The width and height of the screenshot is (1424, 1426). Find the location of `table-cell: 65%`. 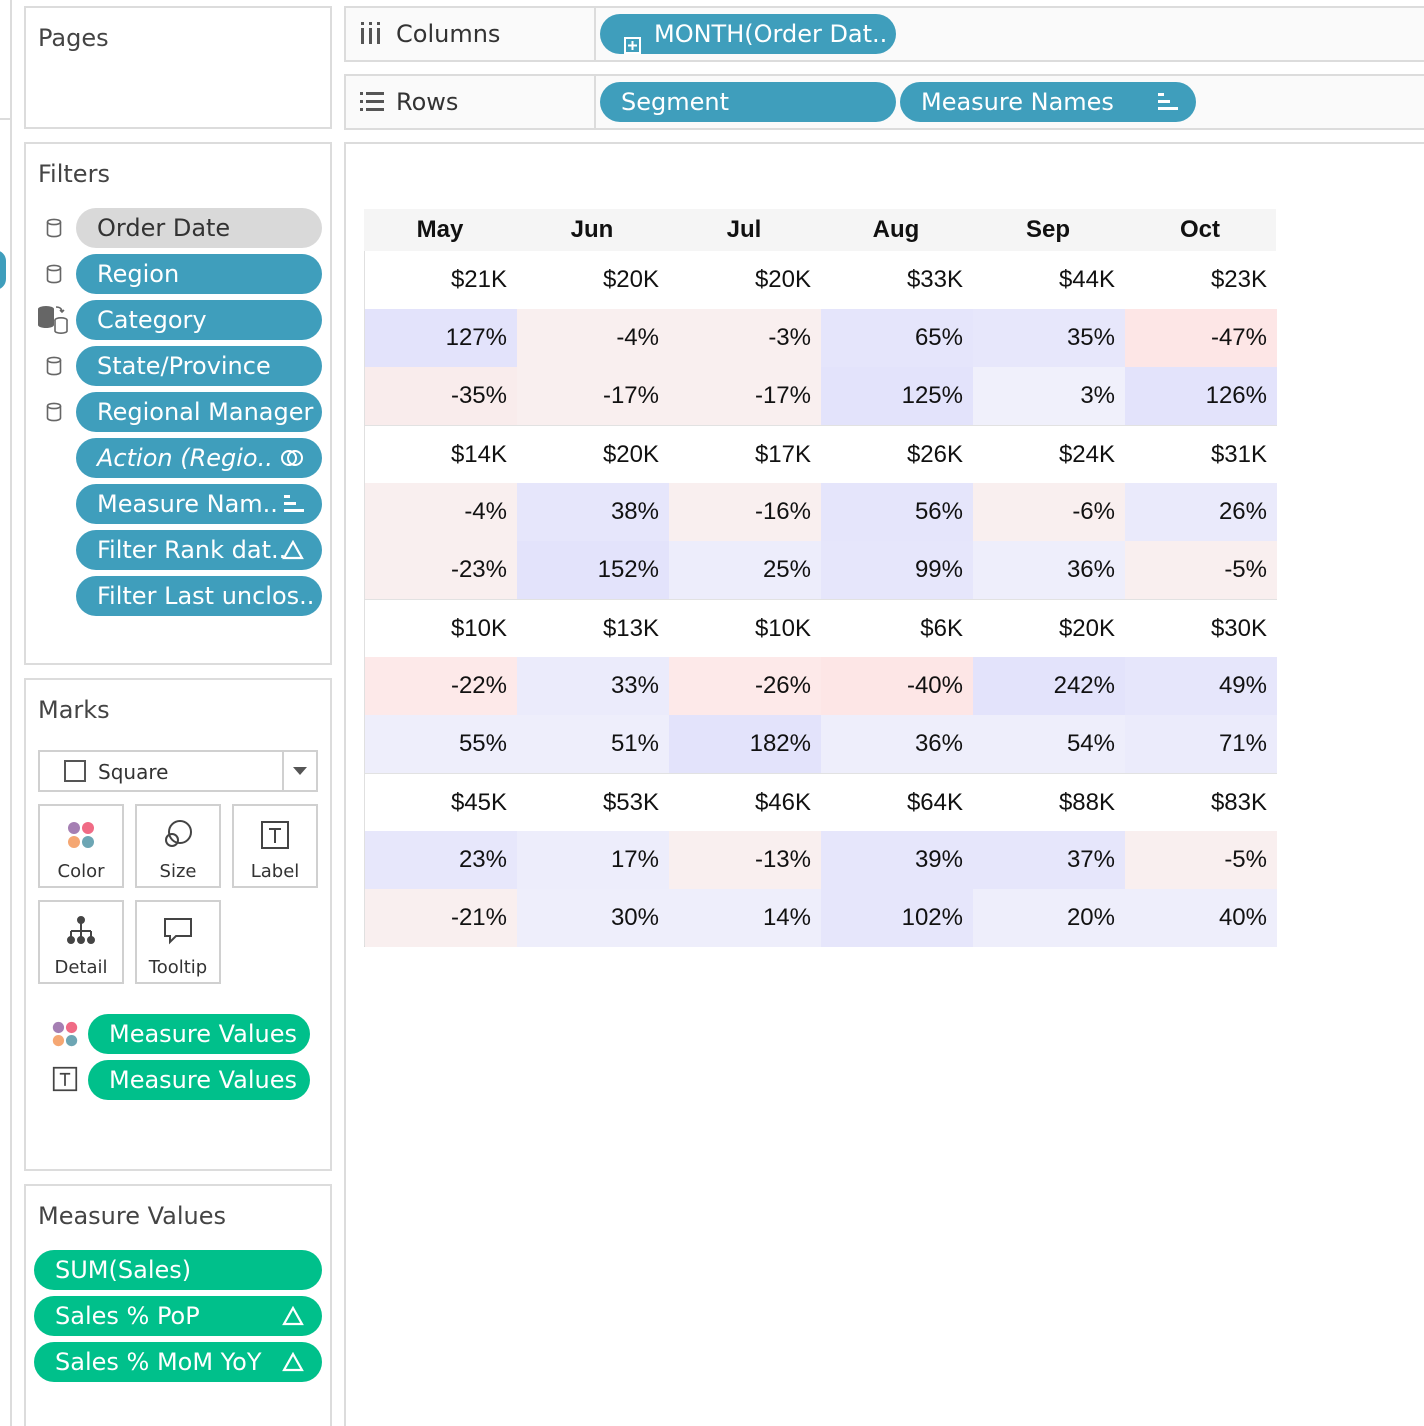

table-cell: 65% is located at coordinates (897, 338).